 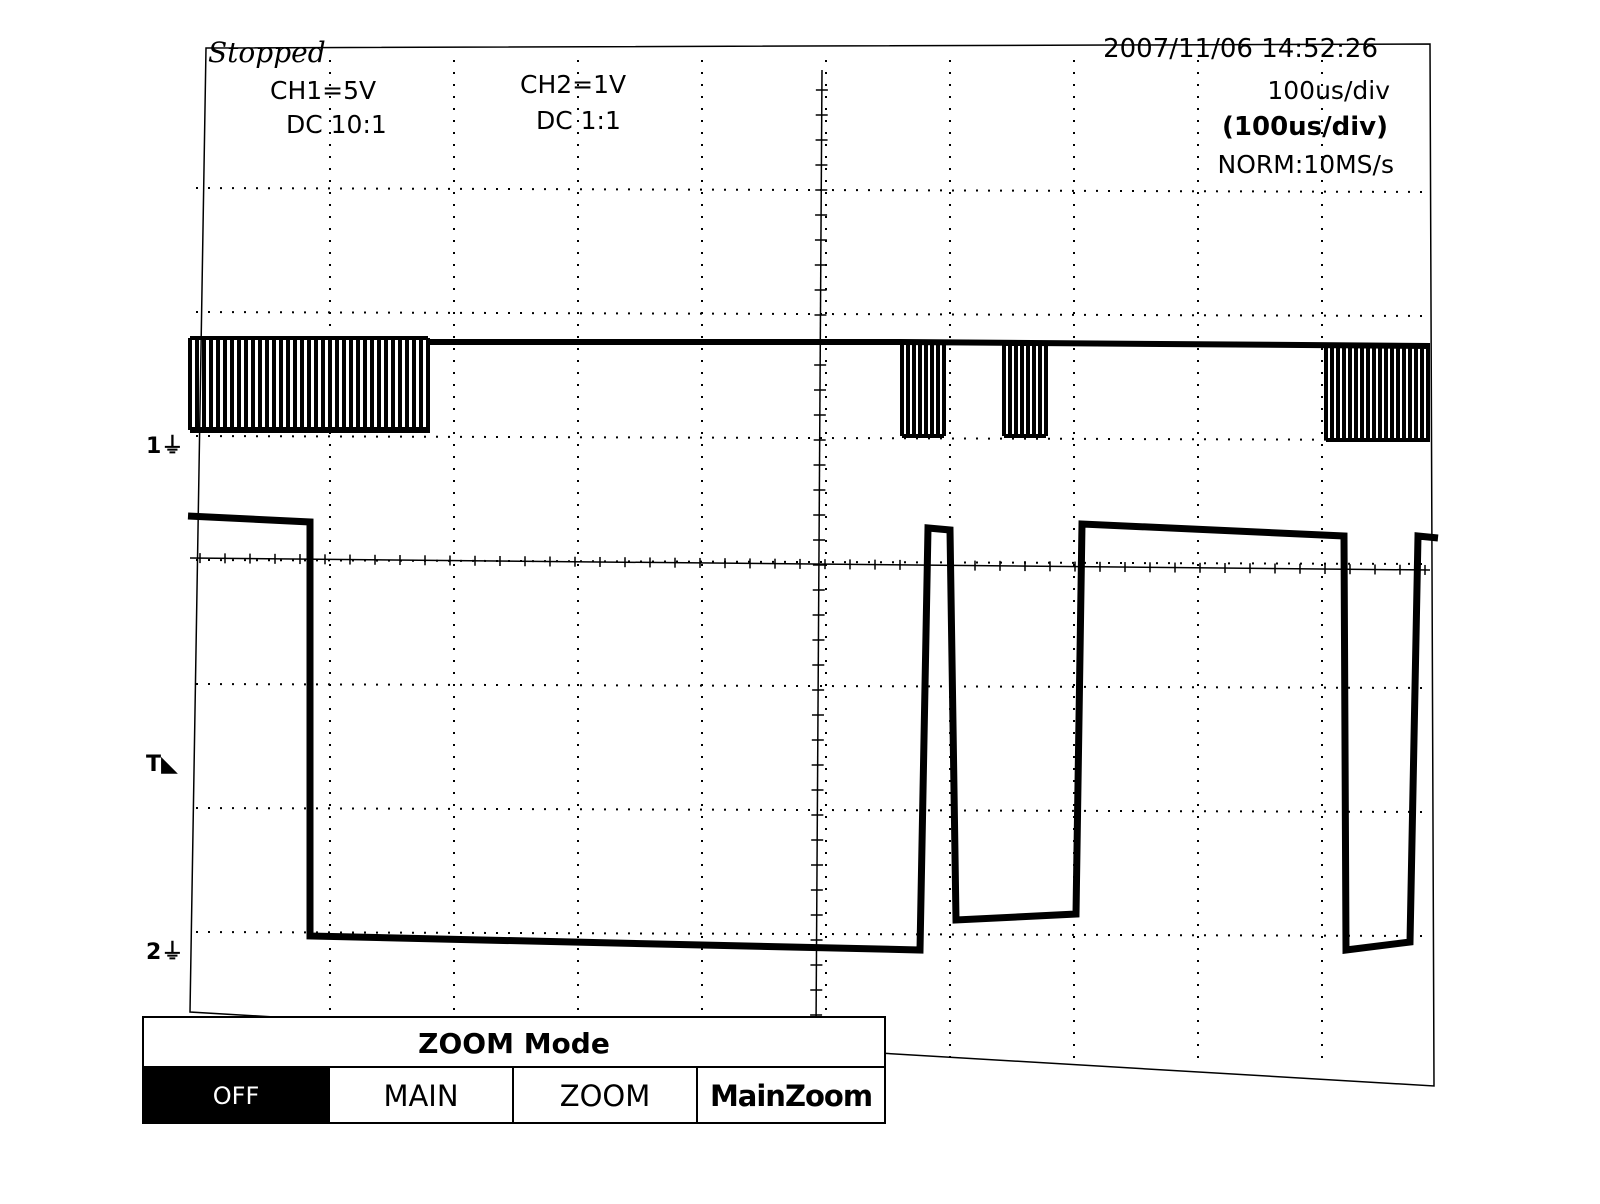 I want to click on ch1-waveform, so click(x=809, y=389).